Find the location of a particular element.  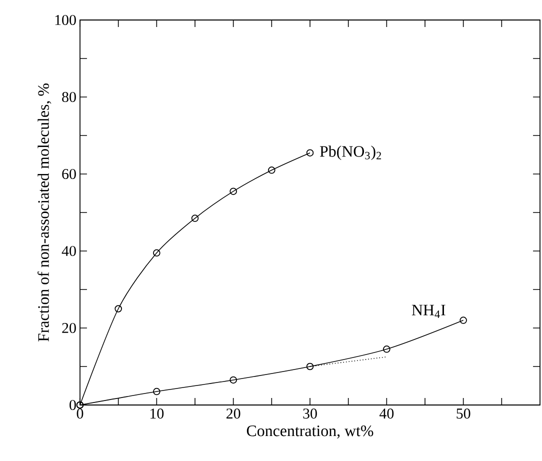

y-tick-label: 60 is located at coordinates (69, 174).